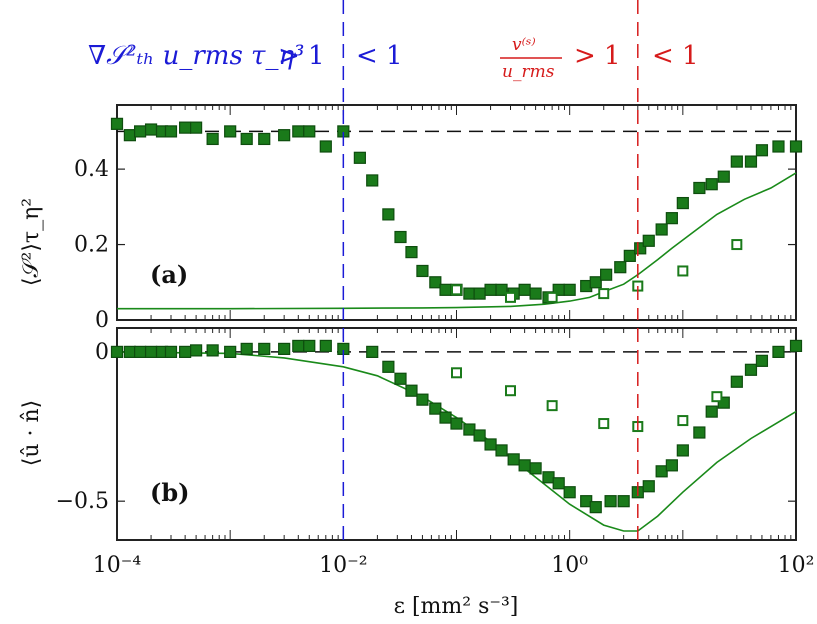 The width and height of the screenshot is (817, 624). I want to click on panel-b-ytick-label: −0.5, so click(82, 501).